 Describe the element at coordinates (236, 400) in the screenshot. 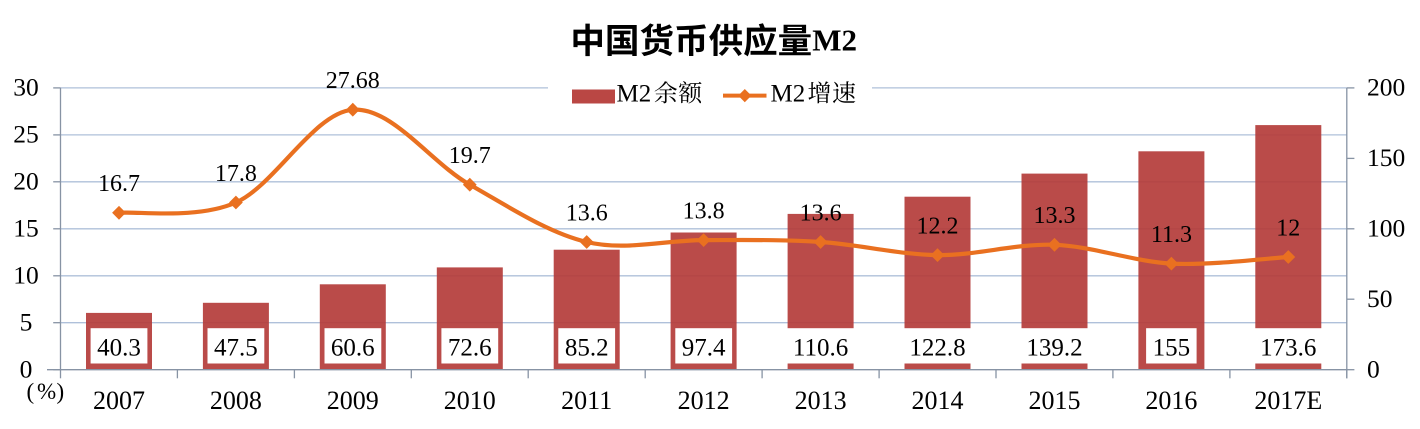

I see `svg-text: 2008` at that location.